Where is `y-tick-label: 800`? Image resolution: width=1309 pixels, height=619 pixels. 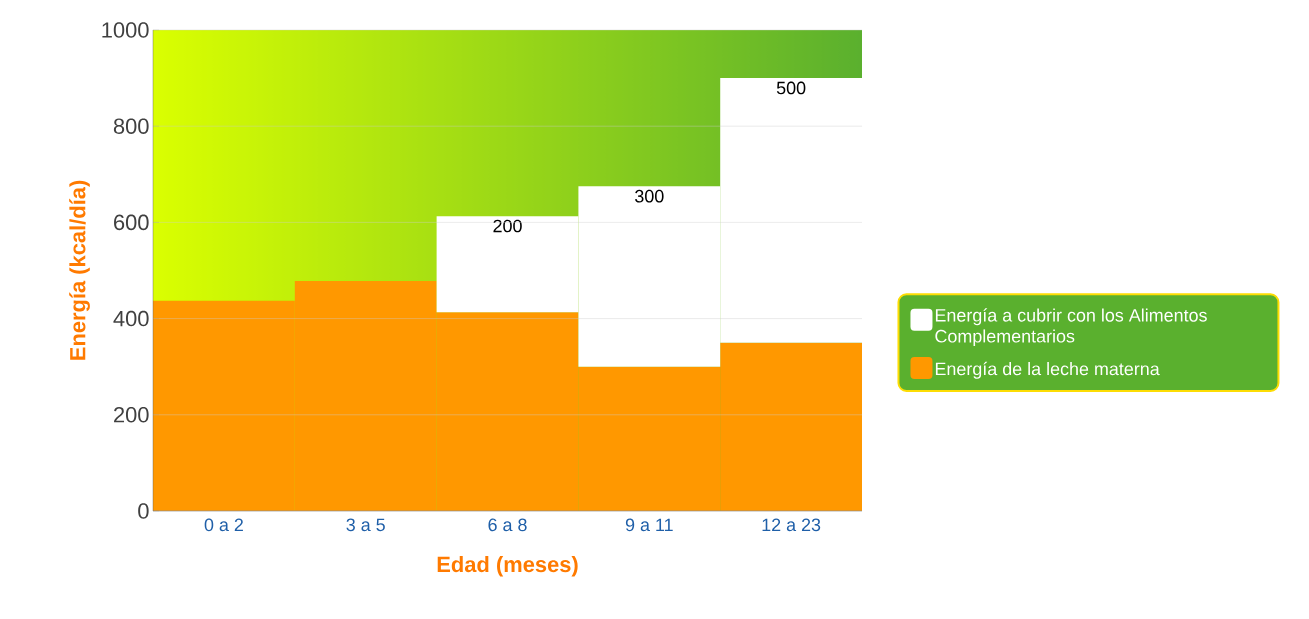
y-tick-label: 800 is located at coordinates (131, 126).